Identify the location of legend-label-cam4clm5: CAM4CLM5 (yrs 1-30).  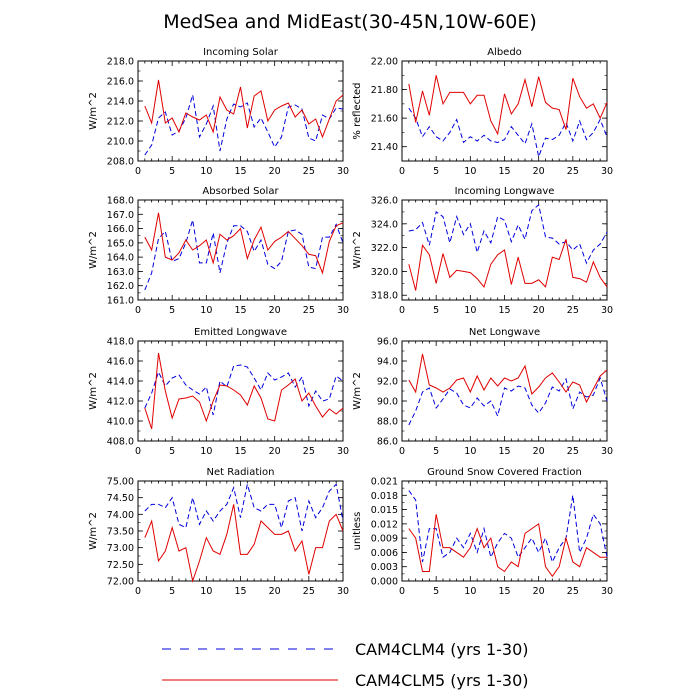
(442, 680).